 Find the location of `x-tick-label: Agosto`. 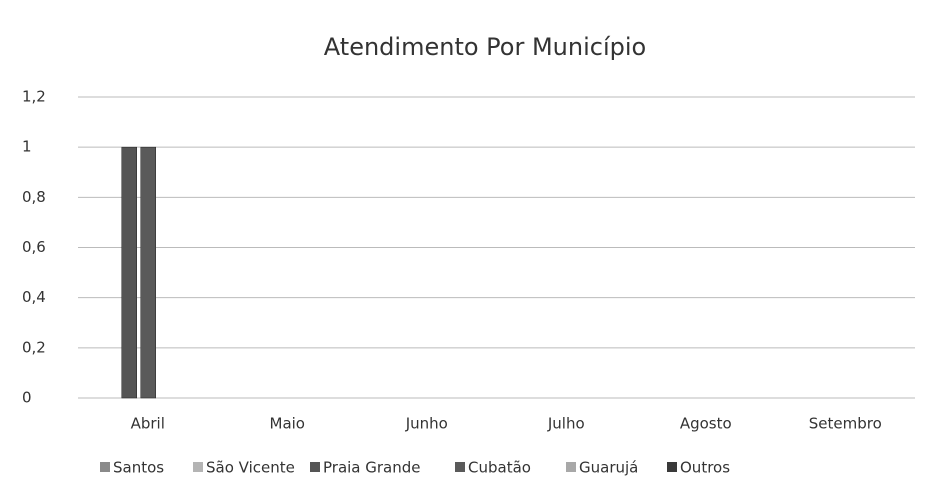

x-tick-label: Agosto is located at coordinates (706, 424).